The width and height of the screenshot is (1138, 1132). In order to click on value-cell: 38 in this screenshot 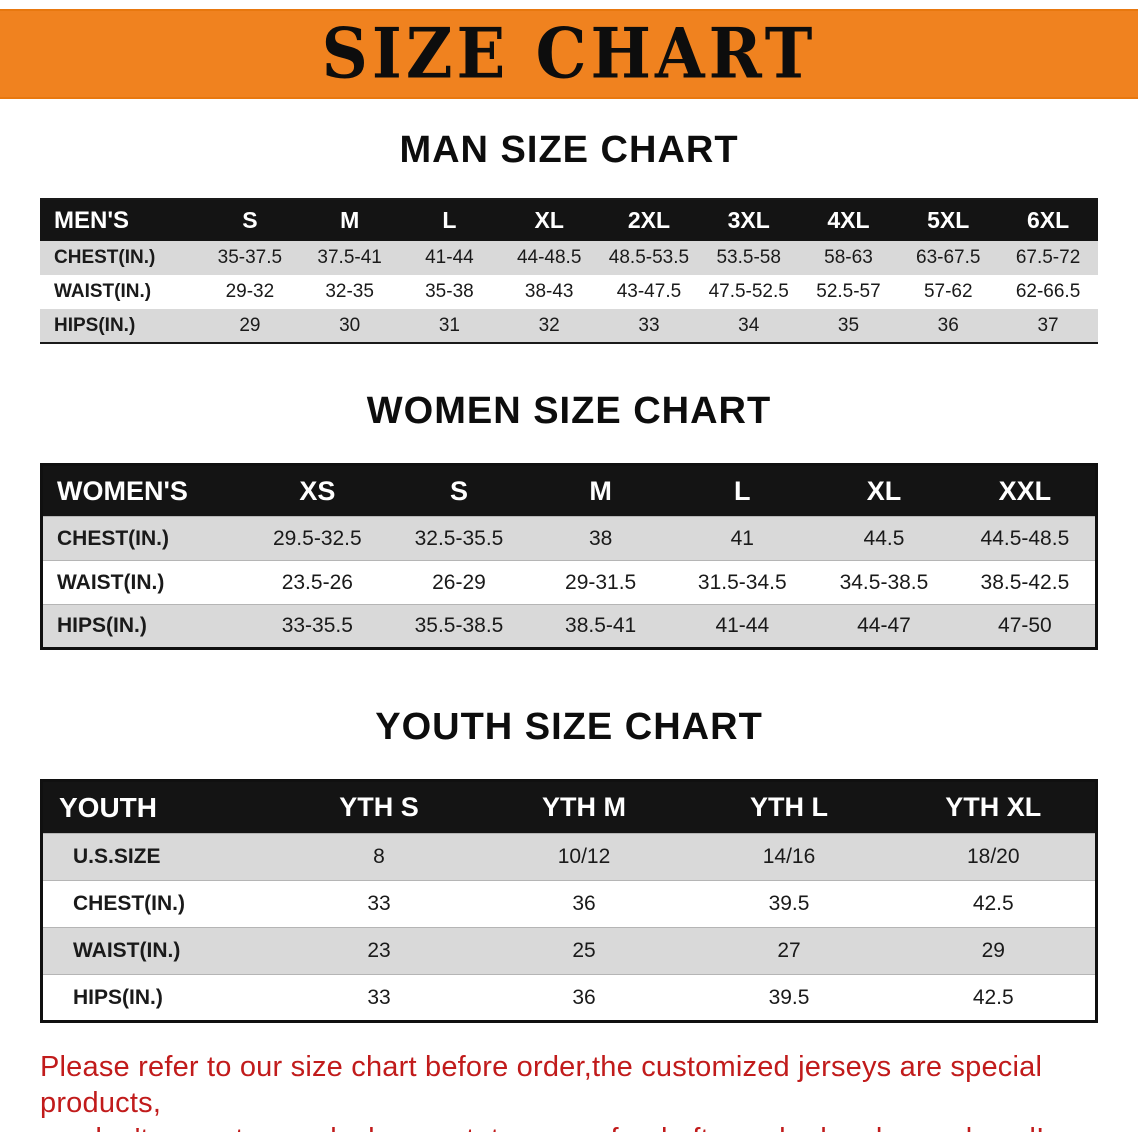, I will do `click(600, 538)`.